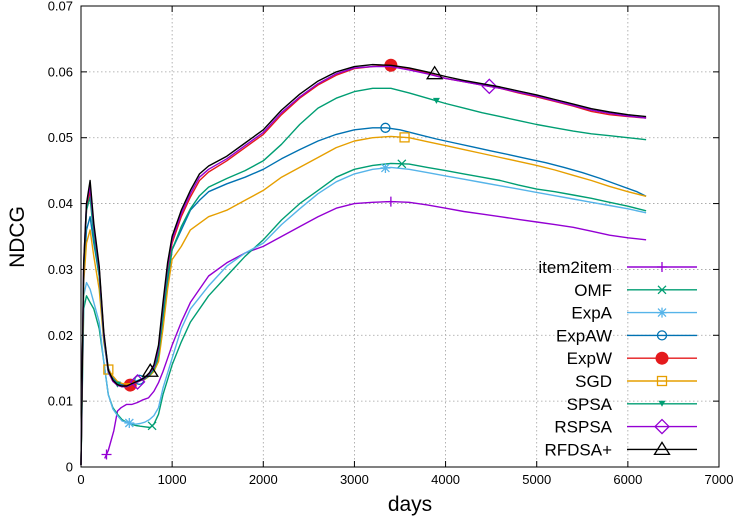 The height and width of the screenshot is (517, 742). Describe the element at coordinates (445, 479) in the screenshot. I see `x-tick-label: 4000` at that location.